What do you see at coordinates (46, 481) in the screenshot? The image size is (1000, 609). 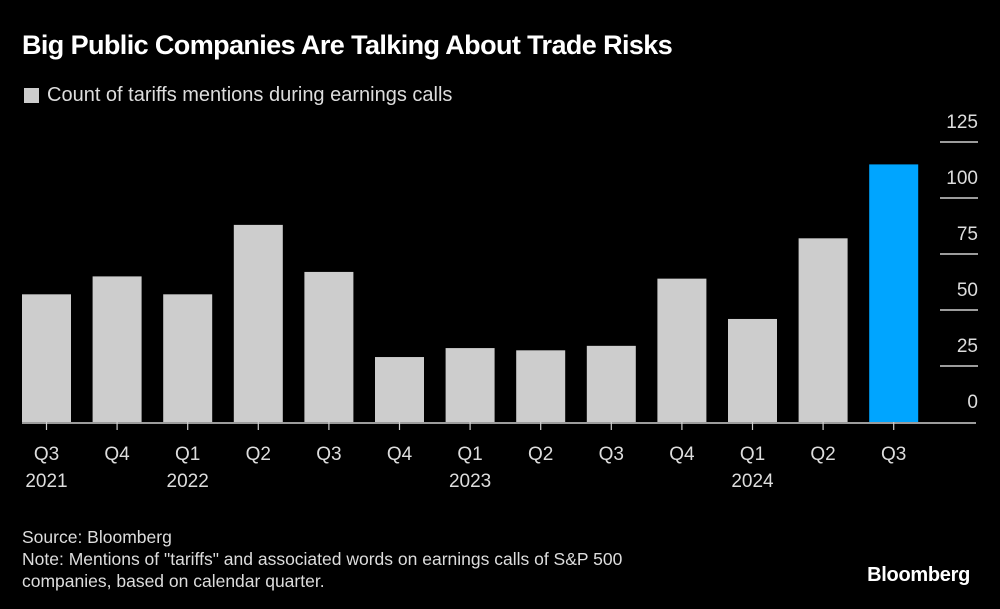 I see `x-tick-label-year: 2021` at bounding box center [46, 481].